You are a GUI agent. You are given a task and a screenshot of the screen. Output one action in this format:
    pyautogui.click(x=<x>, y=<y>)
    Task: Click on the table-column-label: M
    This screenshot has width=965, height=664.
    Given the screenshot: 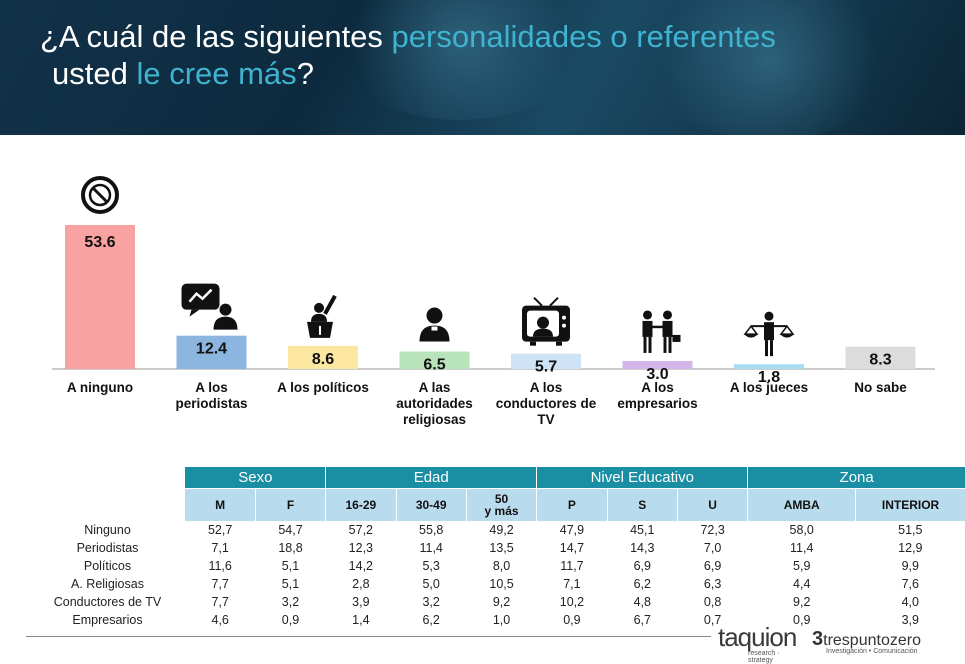 What is the action you would take?
    pyautogui.click(x=220, y=504)
    